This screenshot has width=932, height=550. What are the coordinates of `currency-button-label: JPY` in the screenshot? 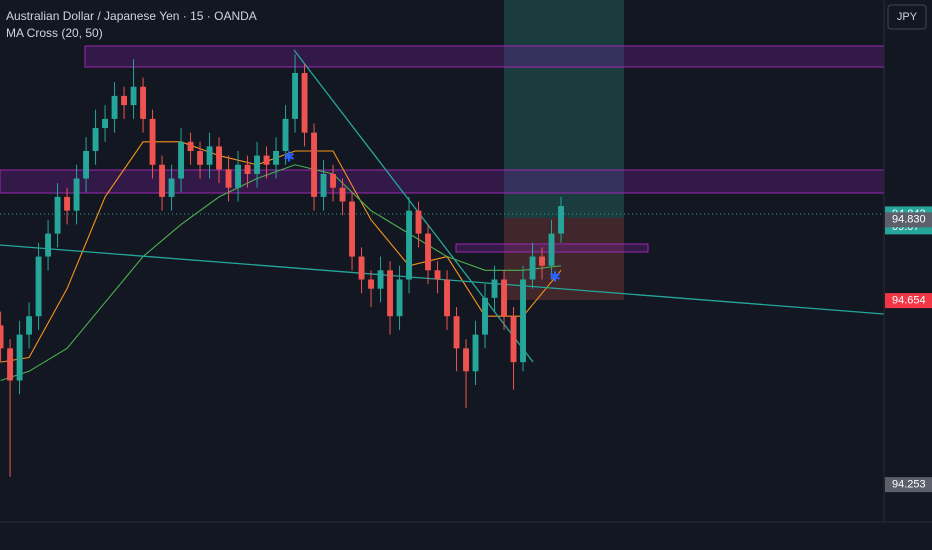 It's located at (907, 17).